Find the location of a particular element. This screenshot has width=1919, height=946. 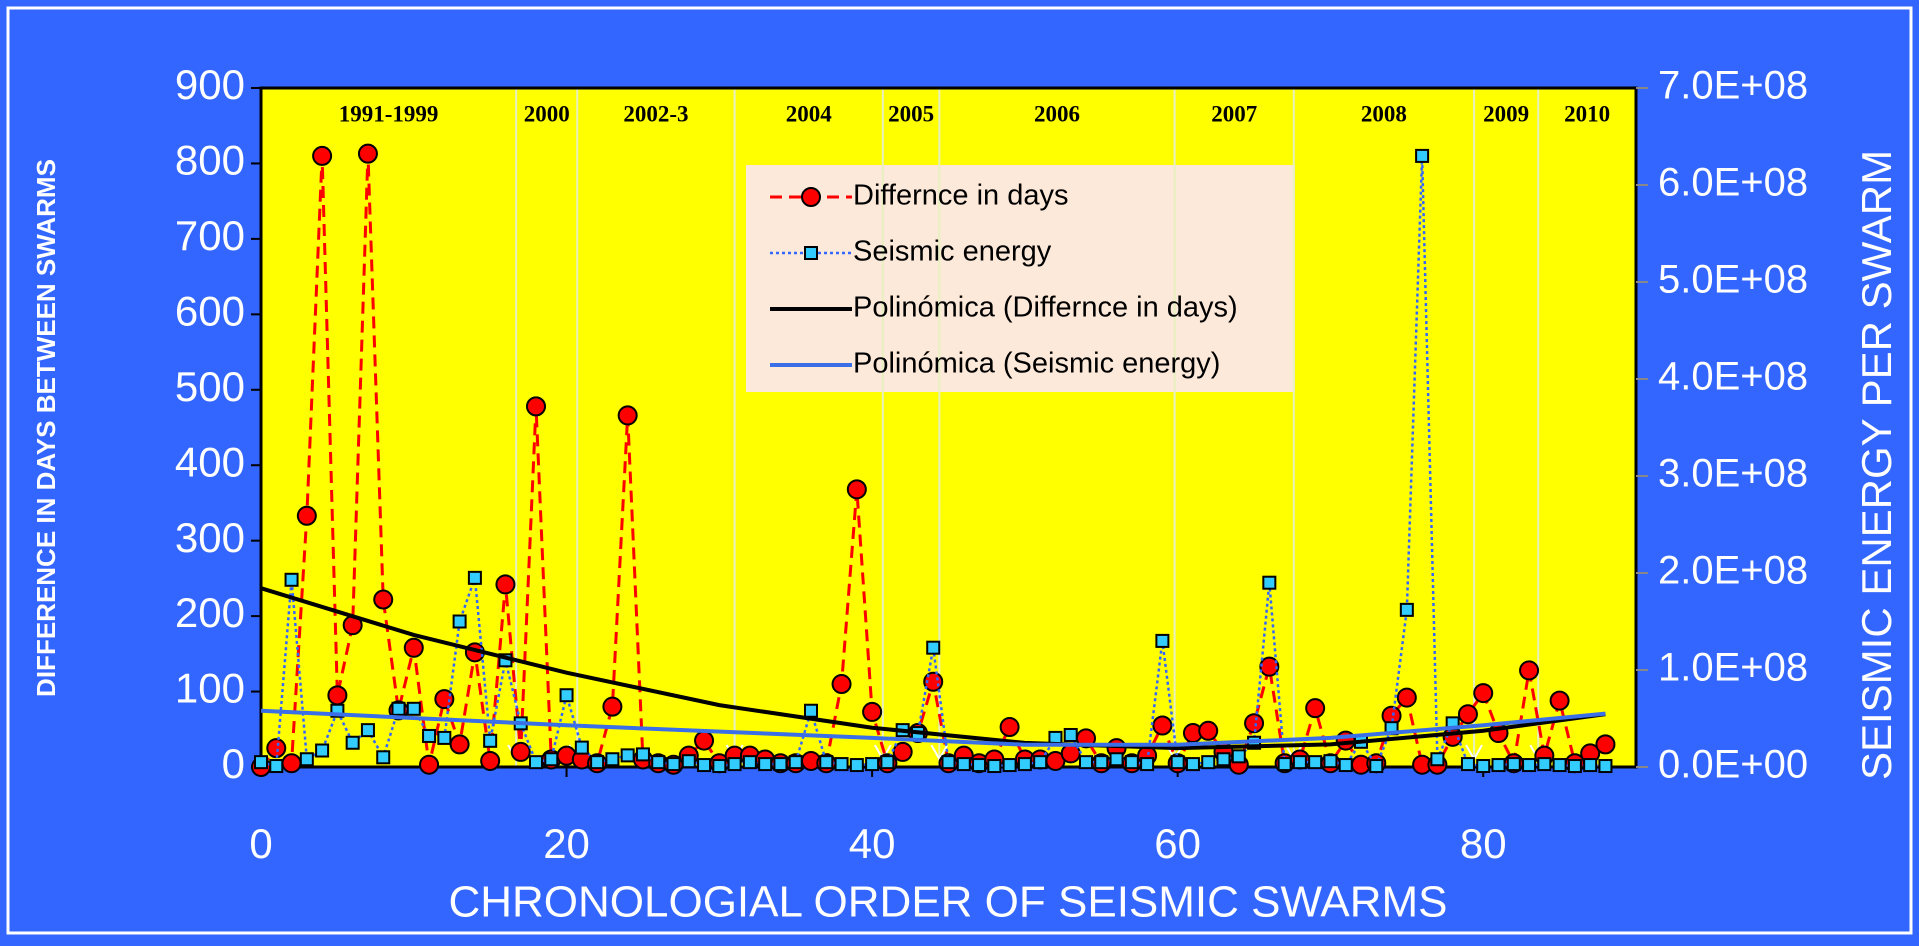

legend is located at coordinates (1020, 278).